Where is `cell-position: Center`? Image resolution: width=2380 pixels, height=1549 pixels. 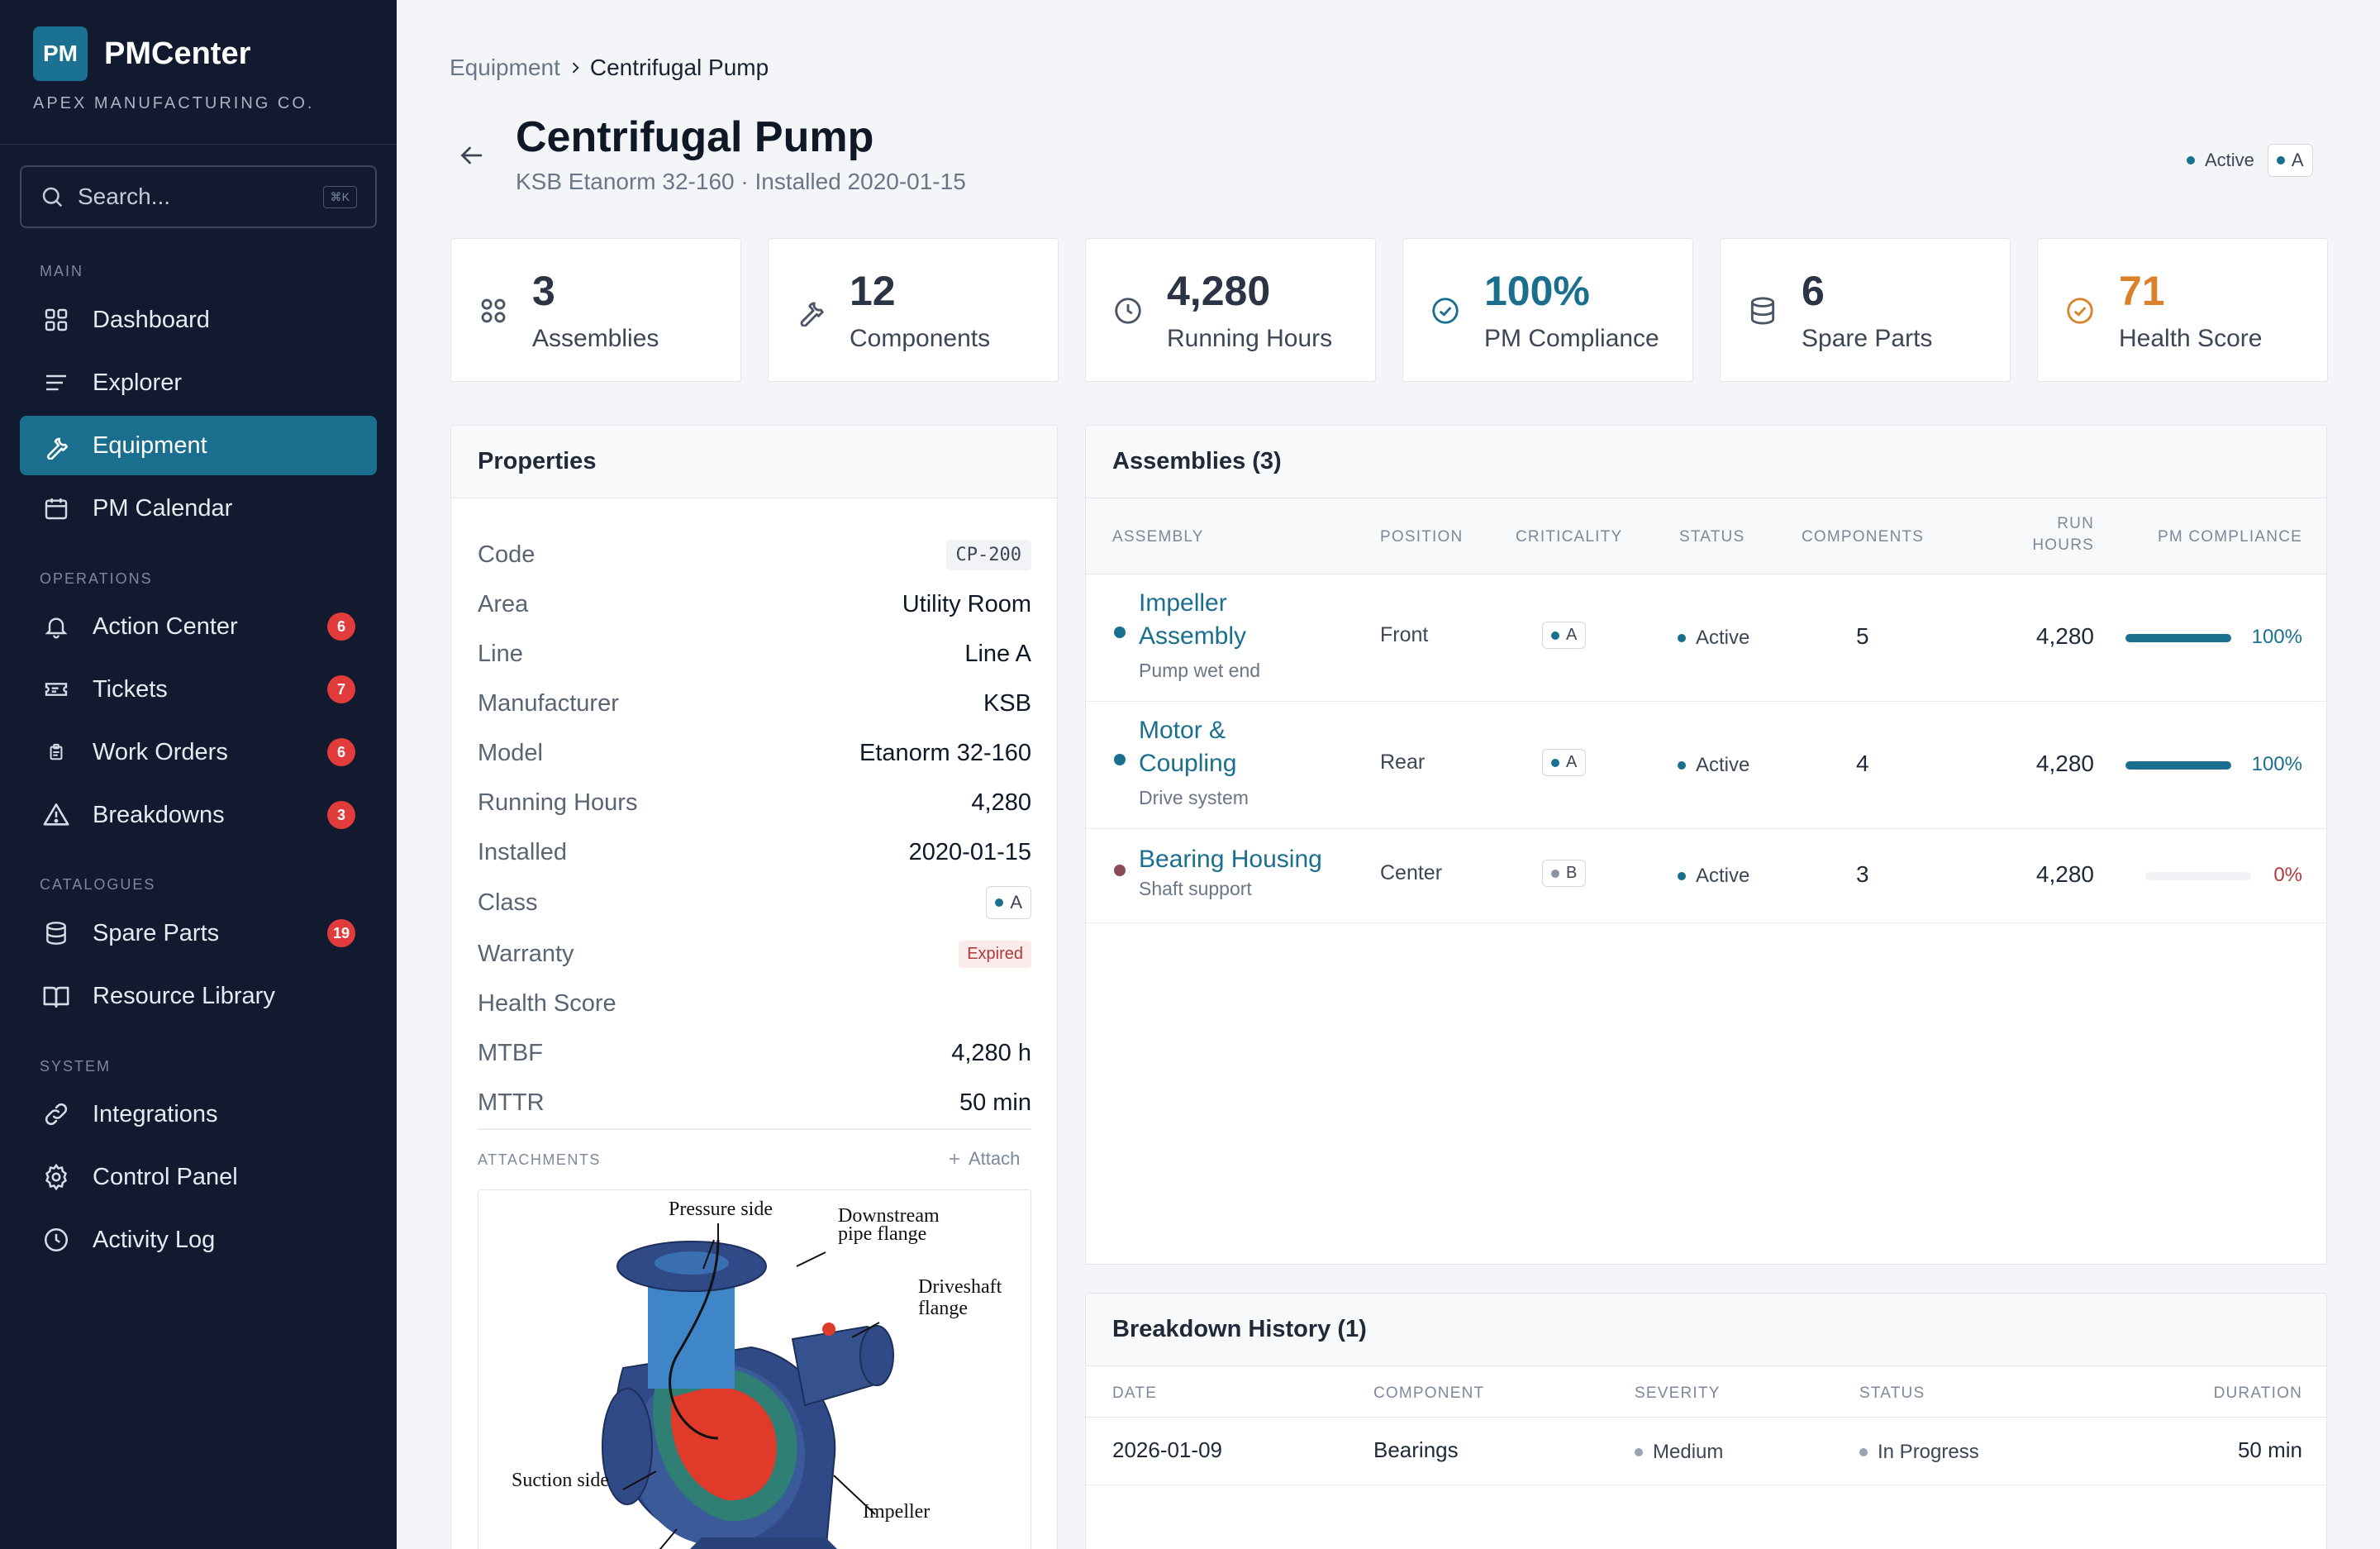
cell-position: Center is located at coordinates (1411, 872).